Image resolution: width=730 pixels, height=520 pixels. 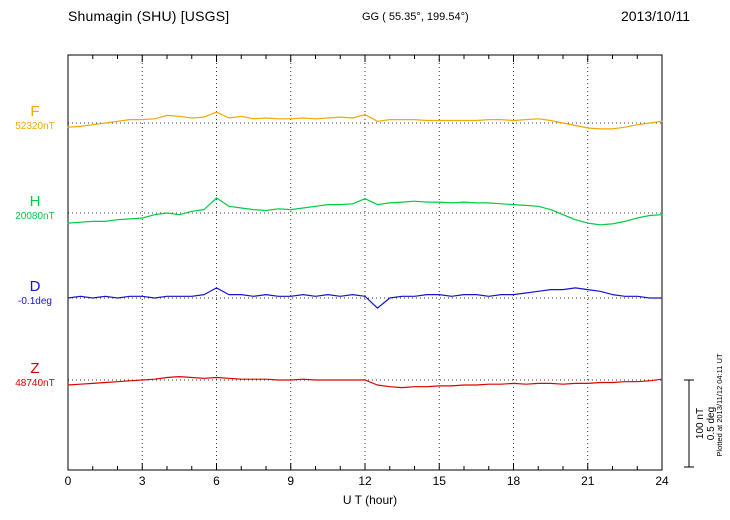 What do you see at coordinates (35, 126) in the screenshot?
I see `series-f-baseline-value: 52320nT` at bounding box center [35, 126].